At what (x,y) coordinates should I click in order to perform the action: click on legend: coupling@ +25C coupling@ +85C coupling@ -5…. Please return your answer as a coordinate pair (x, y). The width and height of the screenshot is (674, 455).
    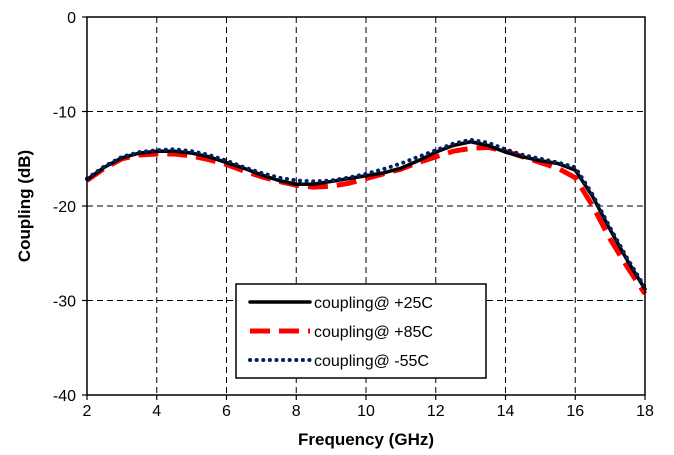
    Looking at the image, I should click on (361, 331).